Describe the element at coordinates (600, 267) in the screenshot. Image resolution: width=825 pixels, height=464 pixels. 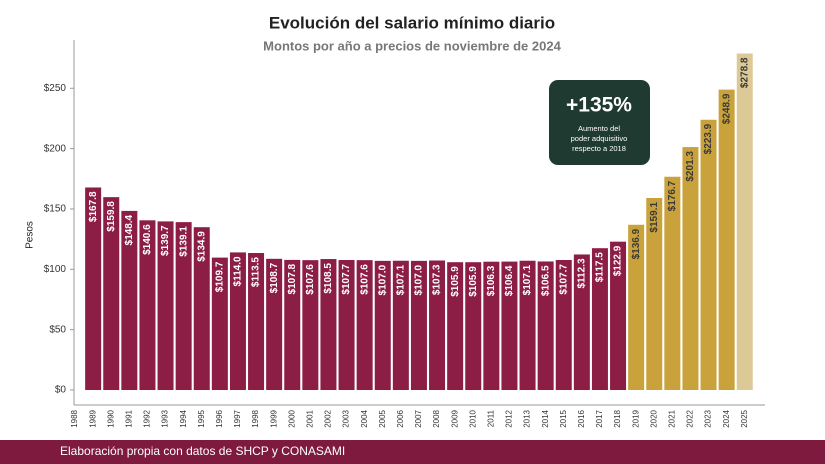
I see `value-label: $117.5` at that location.